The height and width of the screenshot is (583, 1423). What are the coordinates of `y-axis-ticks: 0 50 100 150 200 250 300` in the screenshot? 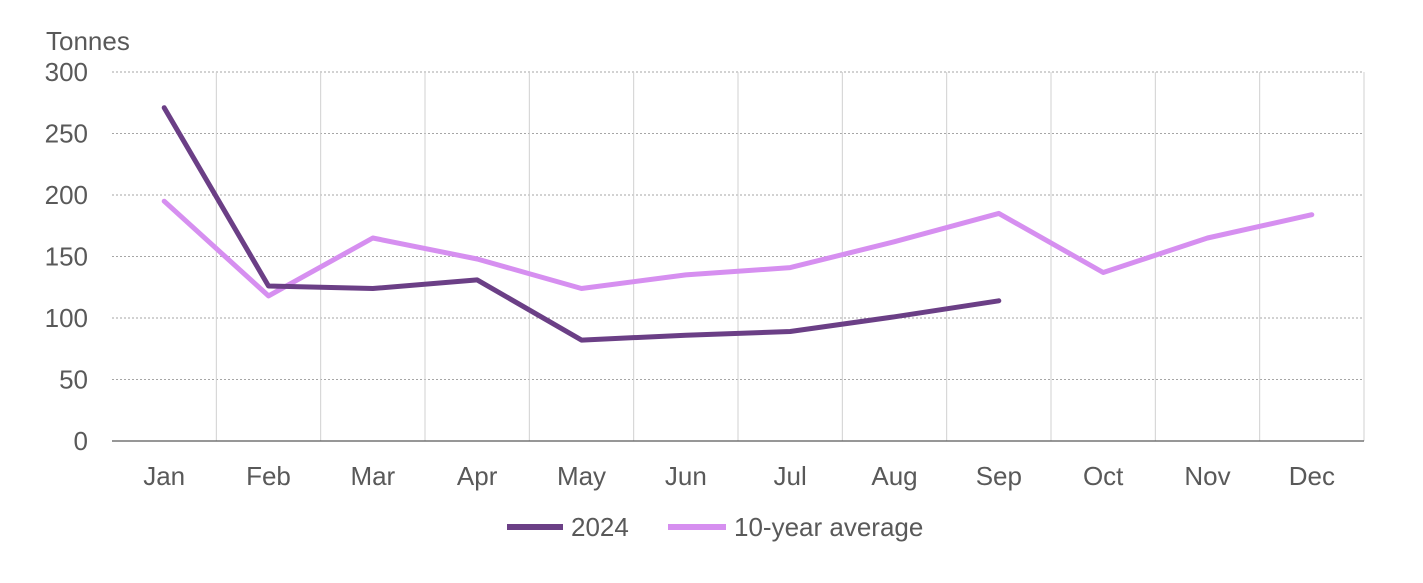 It's located at (66, 256).